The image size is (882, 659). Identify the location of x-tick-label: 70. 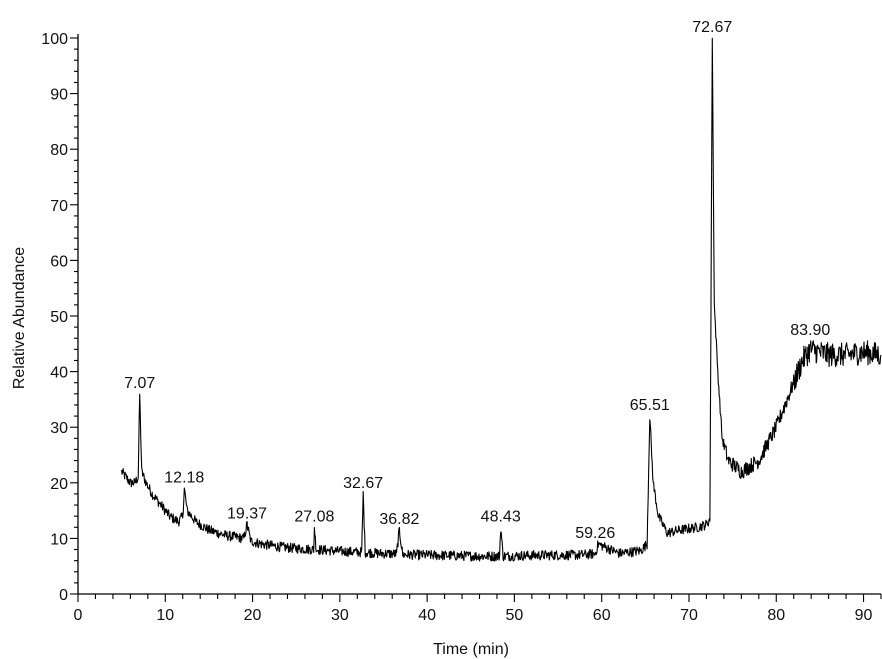
(689, 615).